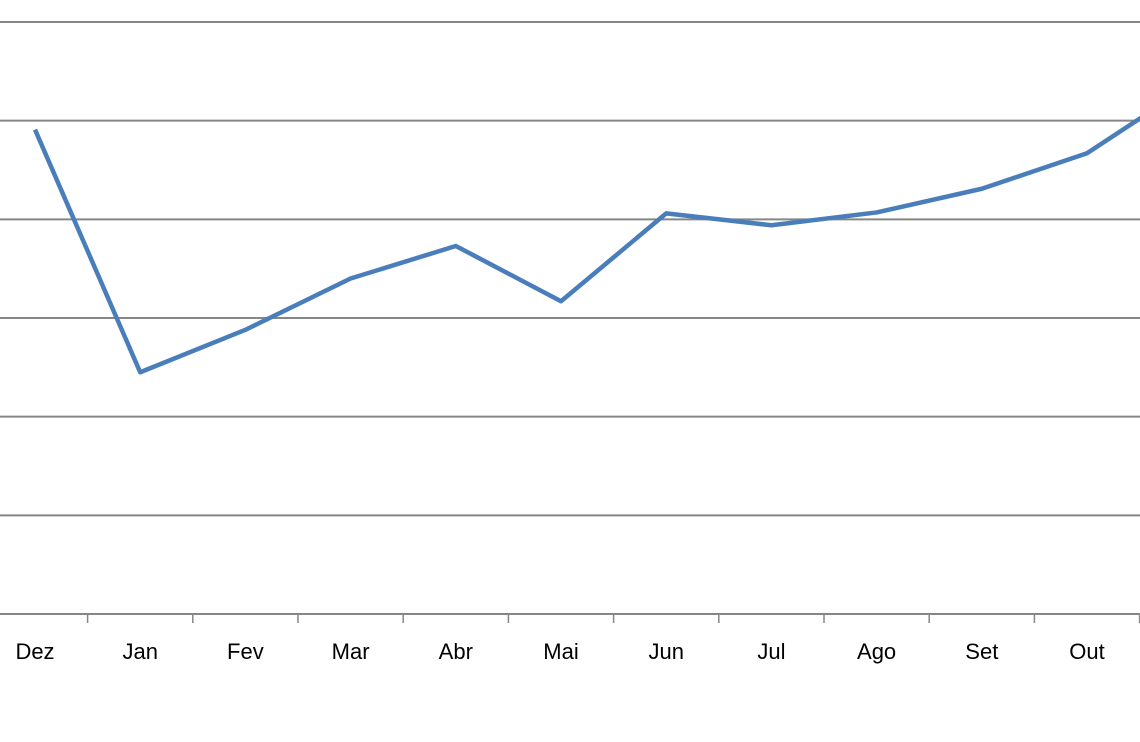 This screenshot has height=742, width=1140. I want to click on x-tick-label: Fev, so click(245, 651).